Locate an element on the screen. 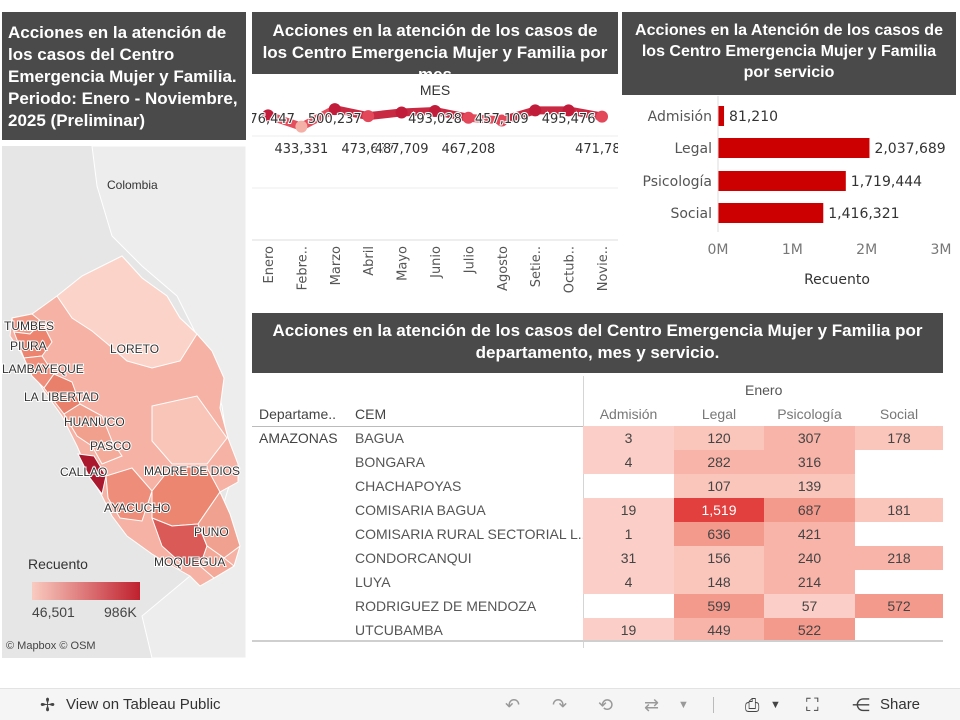 This screenshot has width=960, height=720. table-cell: 449 is located at coordinates (719, 630).